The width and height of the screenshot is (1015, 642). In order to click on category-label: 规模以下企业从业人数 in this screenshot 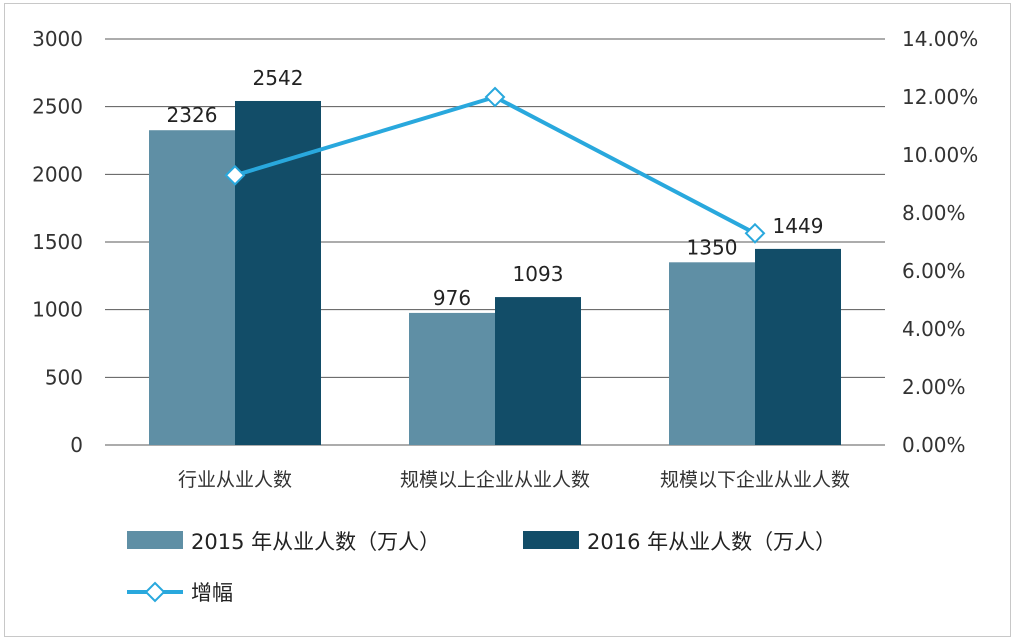, I will do `click(755, 480)`.